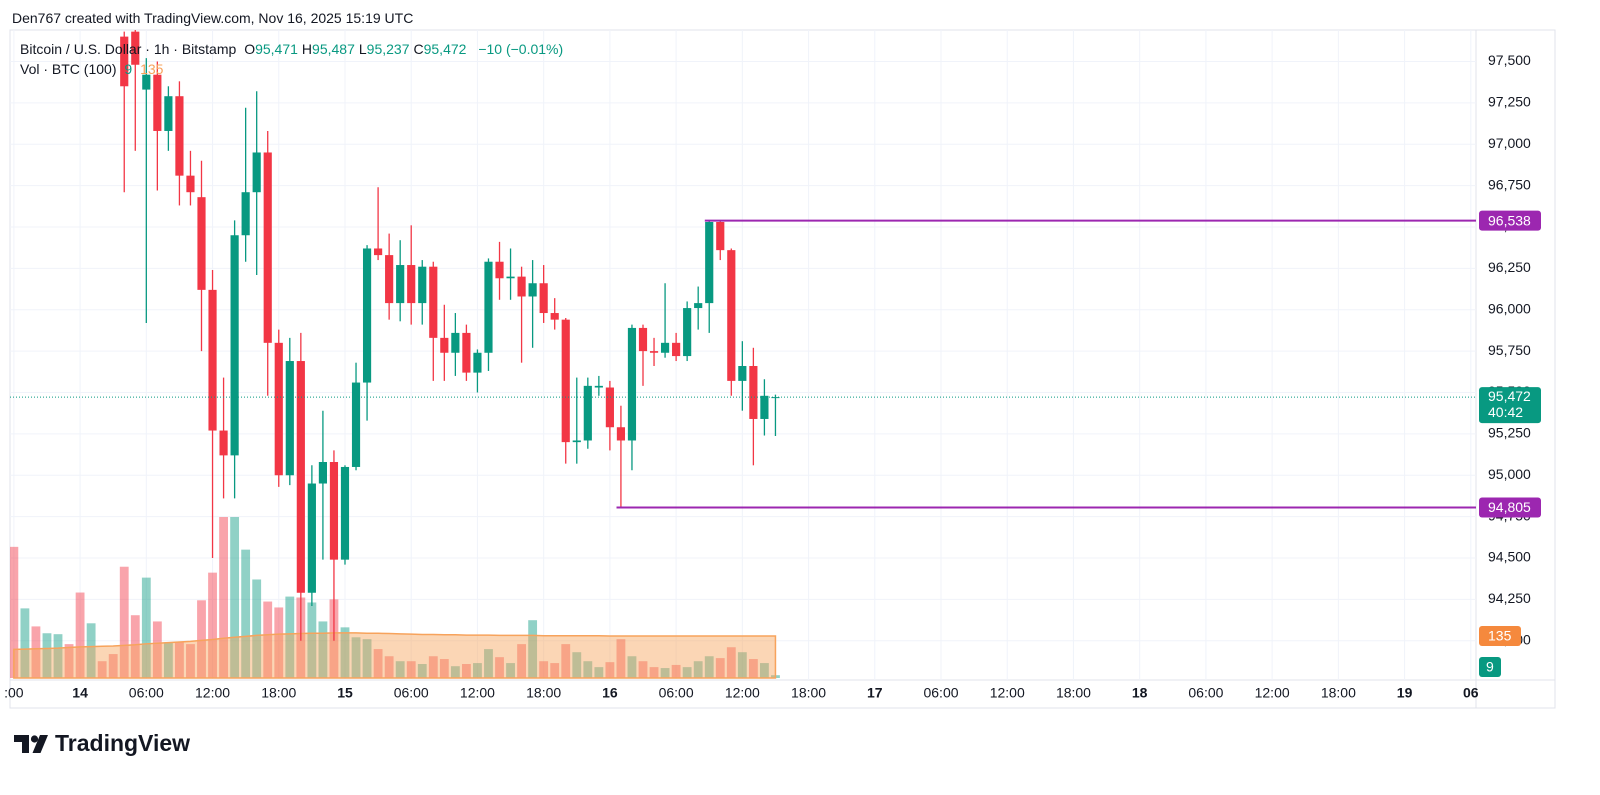 The height and width of the screenshot is (795, 1600). What do you see at coordinates (1509, 474) in the screenshot?
I see `y-tick-label: 95,000` at bounding box center [1509, 474].